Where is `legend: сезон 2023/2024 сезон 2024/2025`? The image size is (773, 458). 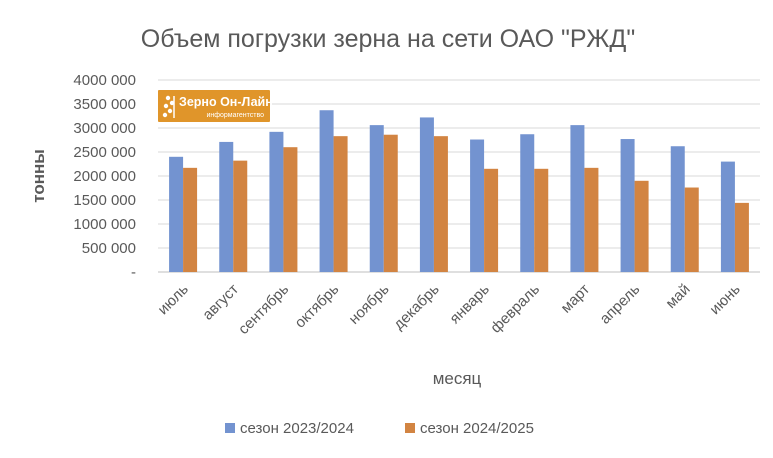 legend: сезон 2023/2024 сезон 2024/2025 is located at coordinates (379, 428).